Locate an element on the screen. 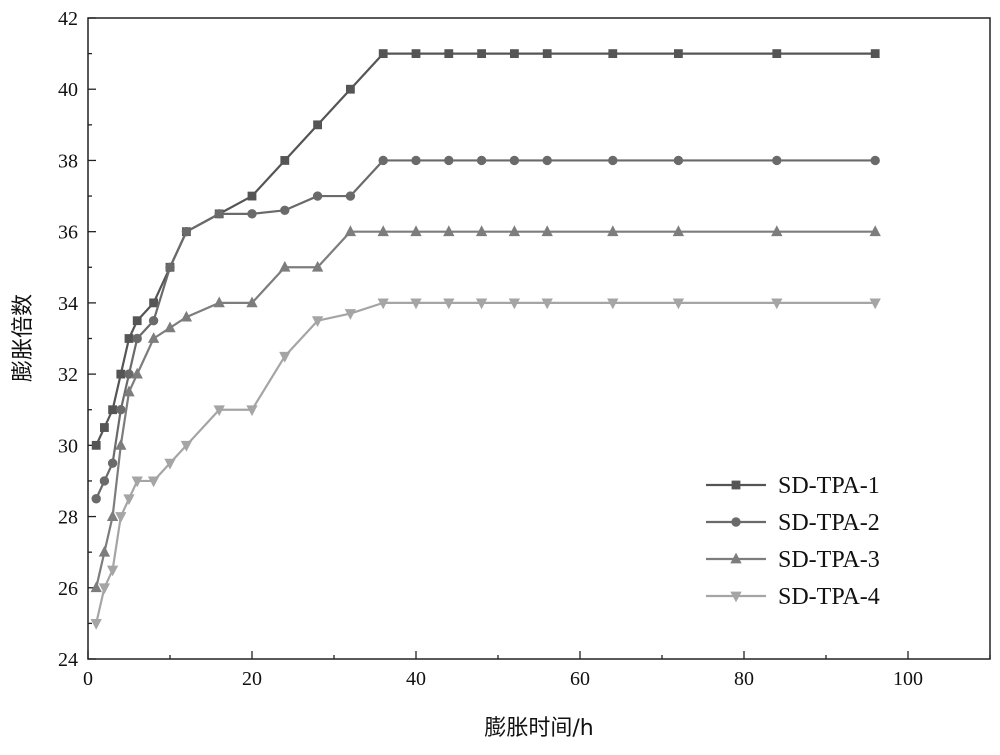 The height and width of the screenshot is (755, 1000). y-tick-label: 34 is located at coordinates (68, 304).